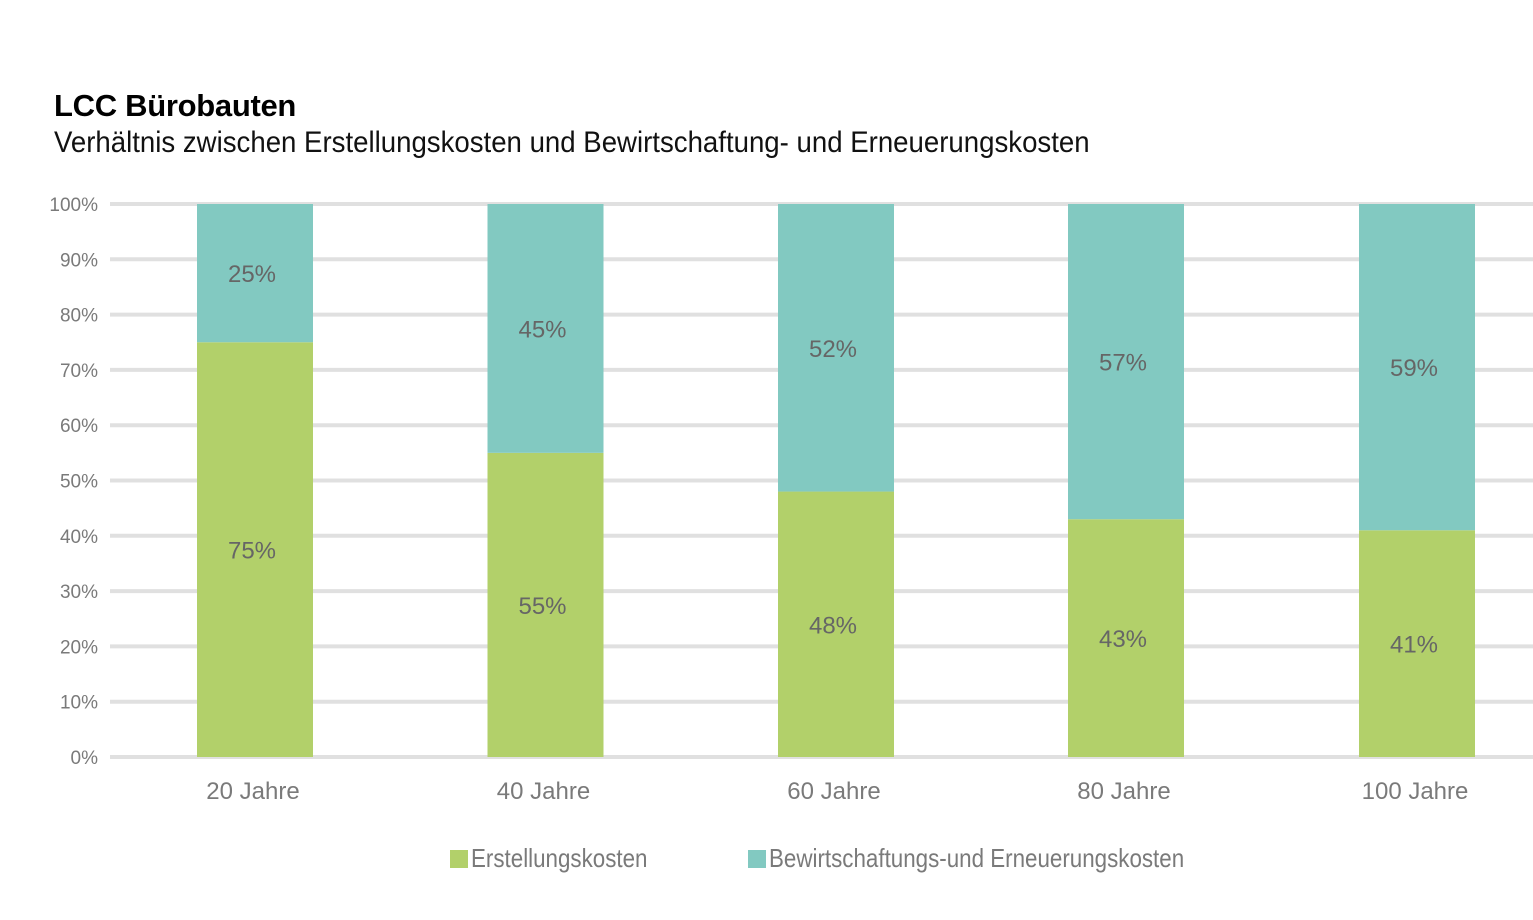 The width and height of the screenshot is (1533, 920). Describe the element at coordinates (833, 349) in the screenshot. I see `data-label: 52%` at that location.